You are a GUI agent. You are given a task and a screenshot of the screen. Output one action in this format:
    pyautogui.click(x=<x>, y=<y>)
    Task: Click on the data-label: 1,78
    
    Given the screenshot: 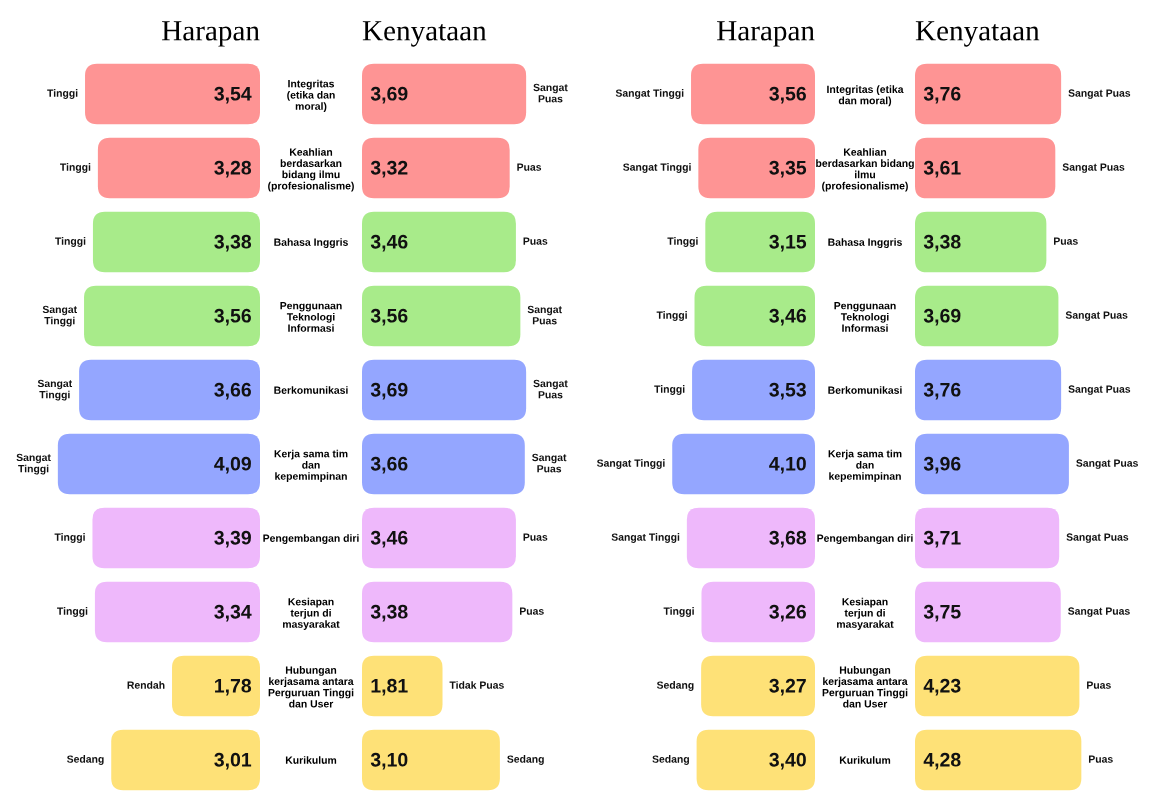 What is the action you would take?
    pyautogui.click(x=233, y=687)
    